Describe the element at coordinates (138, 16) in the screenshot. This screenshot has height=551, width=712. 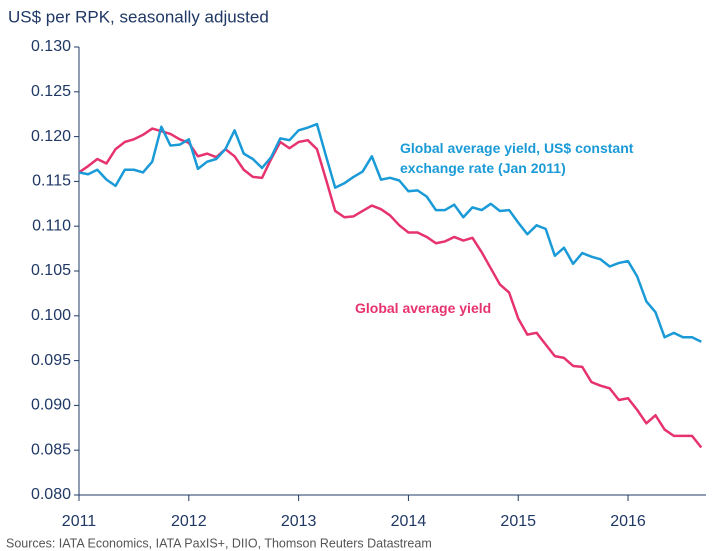
I see `axis-title: US$ per RPK, seasonally adjusted` at that location.